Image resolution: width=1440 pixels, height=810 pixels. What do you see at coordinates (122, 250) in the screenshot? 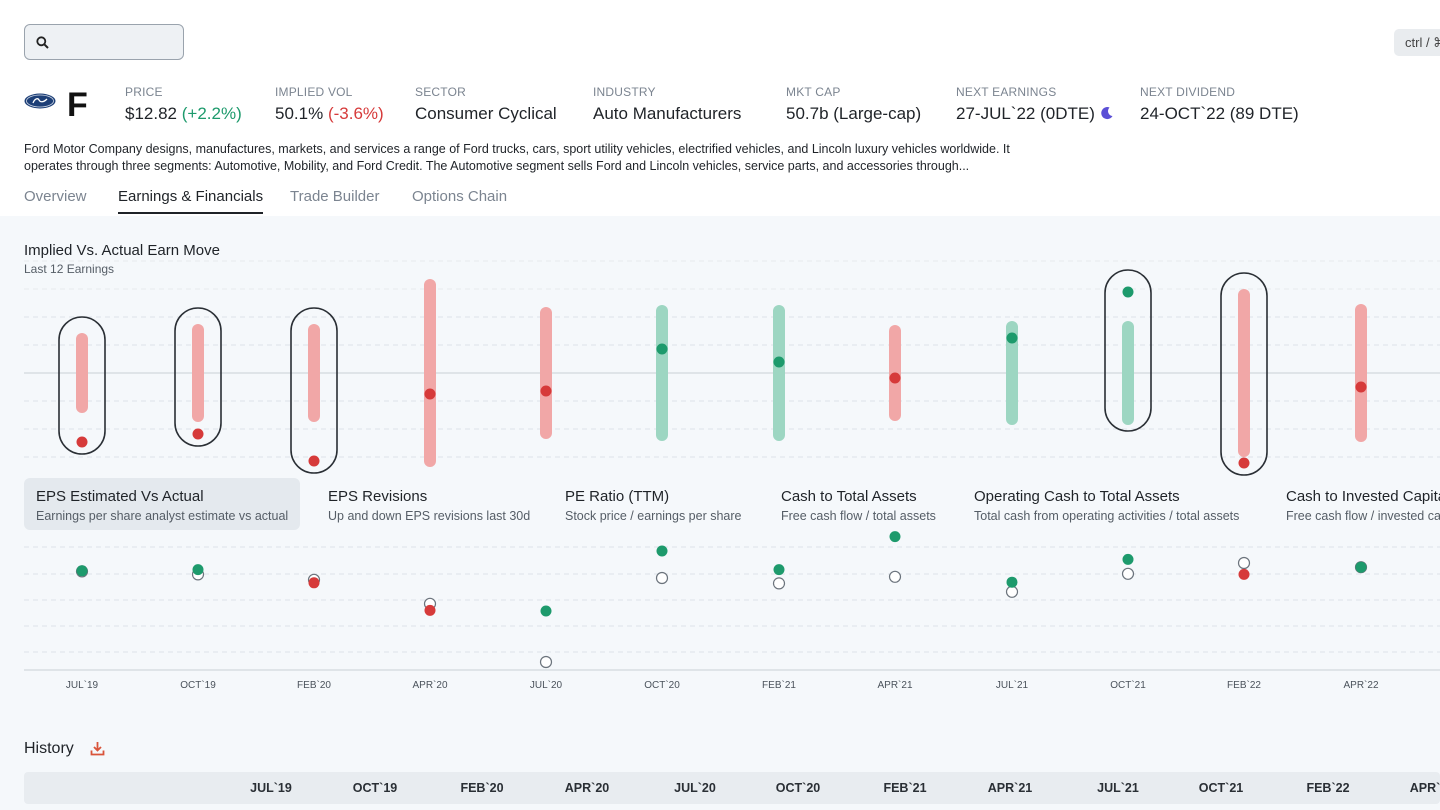
I see `earn-move-title: Implied Vs. Actual Earn Move` at bounding box center [122, 250].